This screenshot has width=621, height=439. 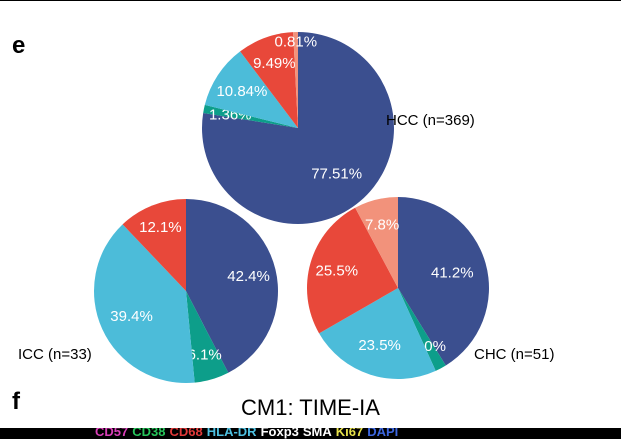 What do you see at coordinates (131, 316) in the screenshot?
I see `slice-label: 39.4%` at bounding box center [131, 316].